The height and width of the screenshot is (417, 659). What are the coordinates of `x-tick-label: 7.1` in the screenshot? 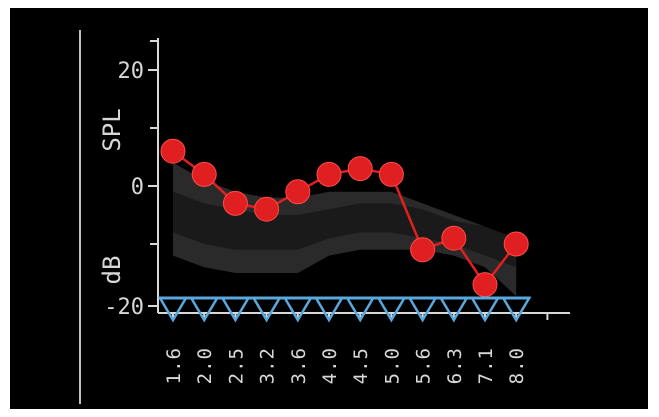 It's located at (486, 365).